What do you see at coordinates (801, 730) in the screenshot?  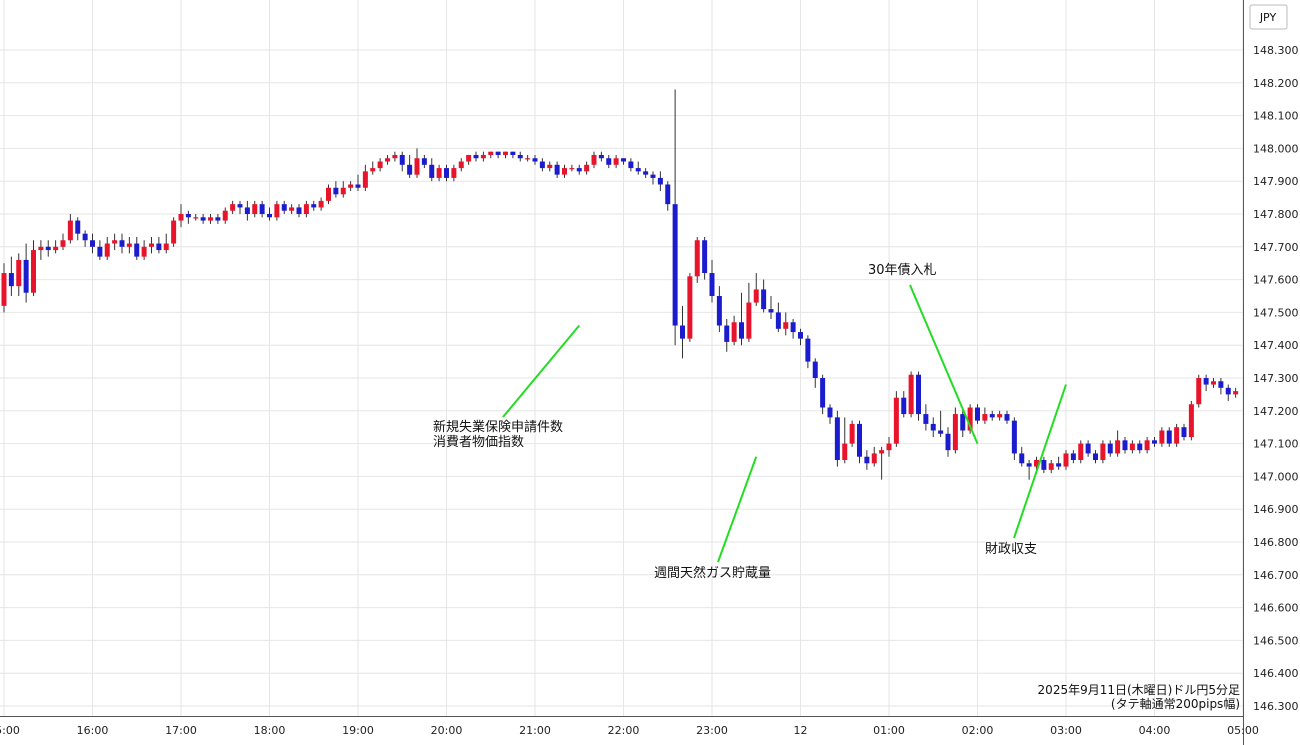 I see `x-tick-label: 12` at bounding box center [801, 730].